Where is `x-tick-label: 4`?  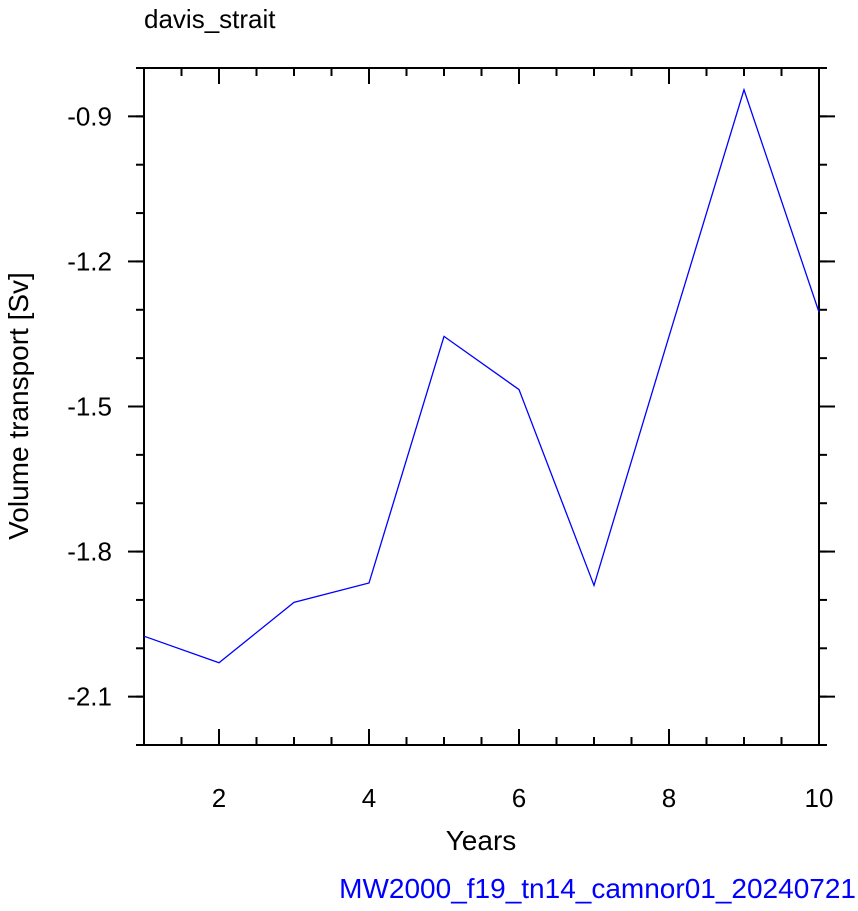
x-tick-label: 4 is located at coordinates (369, 798).